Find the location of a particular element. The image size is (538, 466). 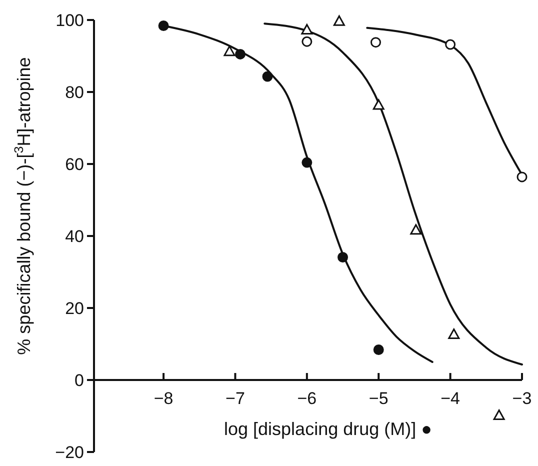

x-tick-label: −8 is located at coordinates (164, 398).